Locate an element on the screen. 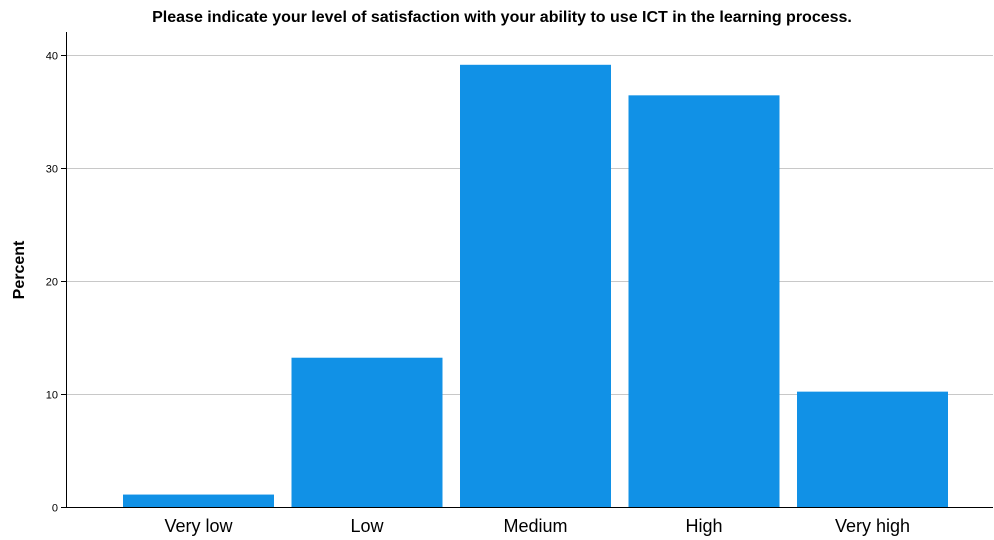 This screenshot has width=994, height=540. bar-very-low is located at coordinates (198, 500).